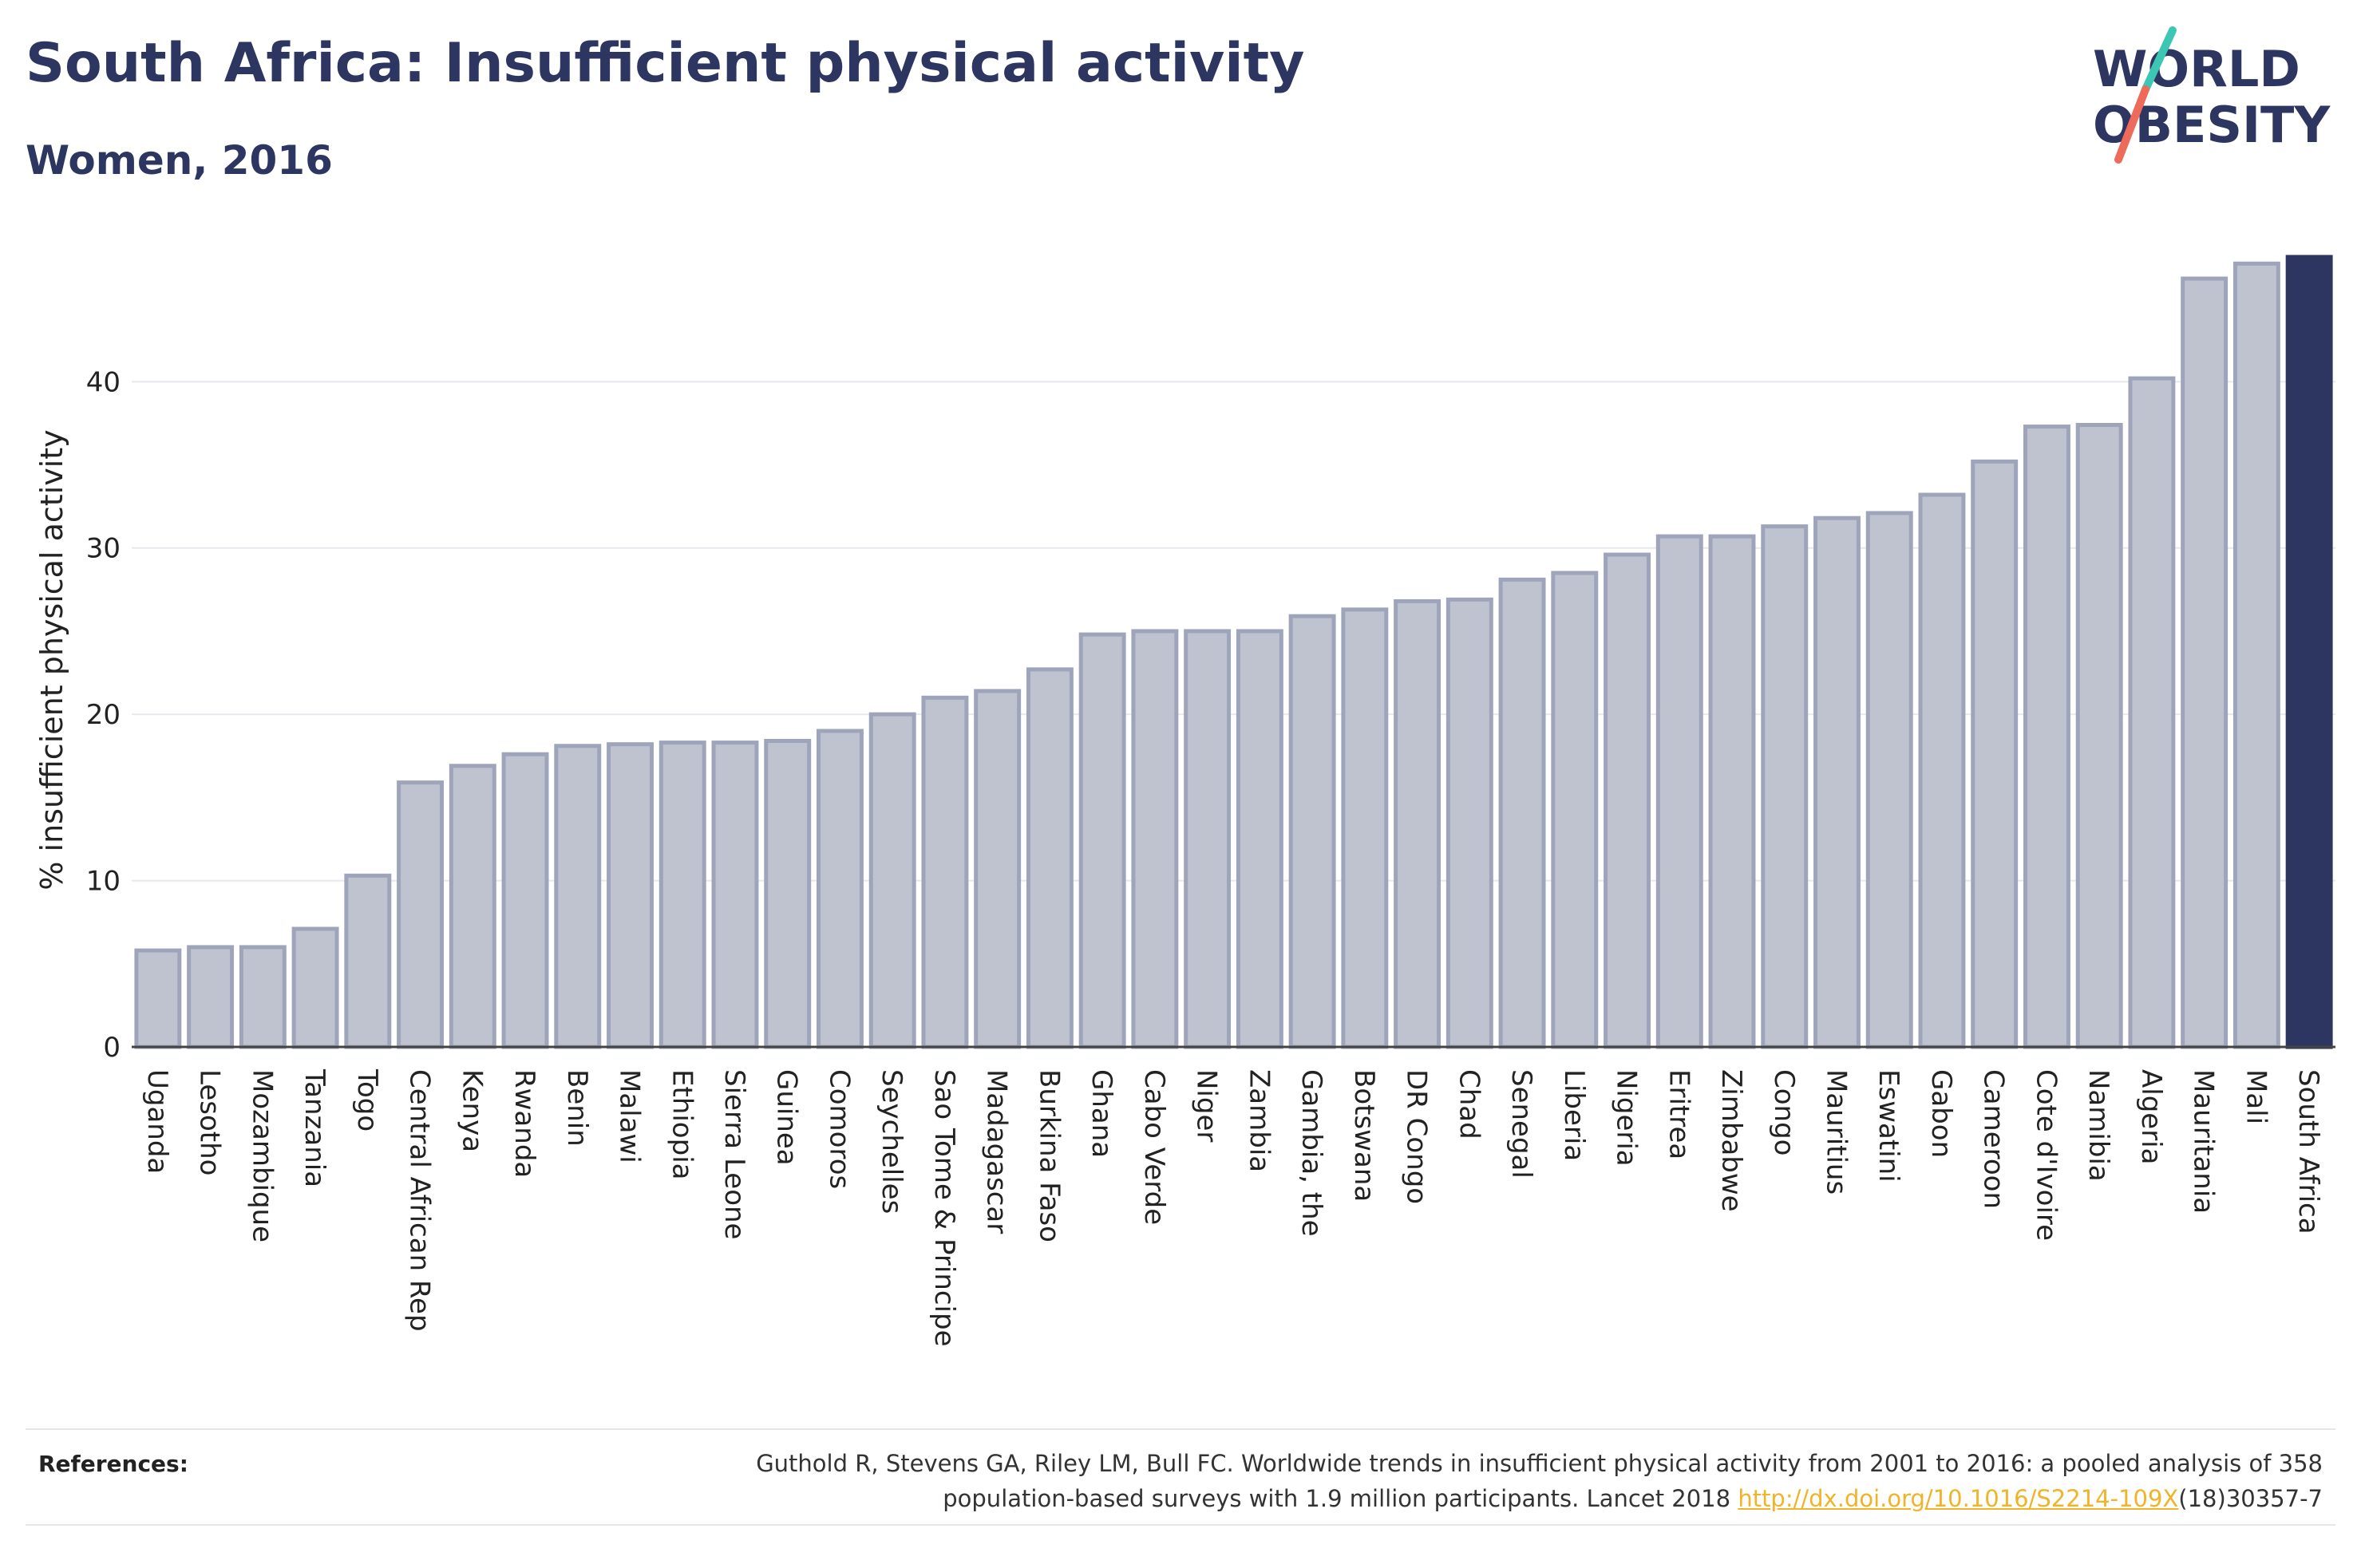 The width and height of the screenshot is (2361, 1568). What do you see at coordinates (157, 1121) in the screenshot?
I see `x-tick-label: Uganda` at bounding box center [157, 1121].